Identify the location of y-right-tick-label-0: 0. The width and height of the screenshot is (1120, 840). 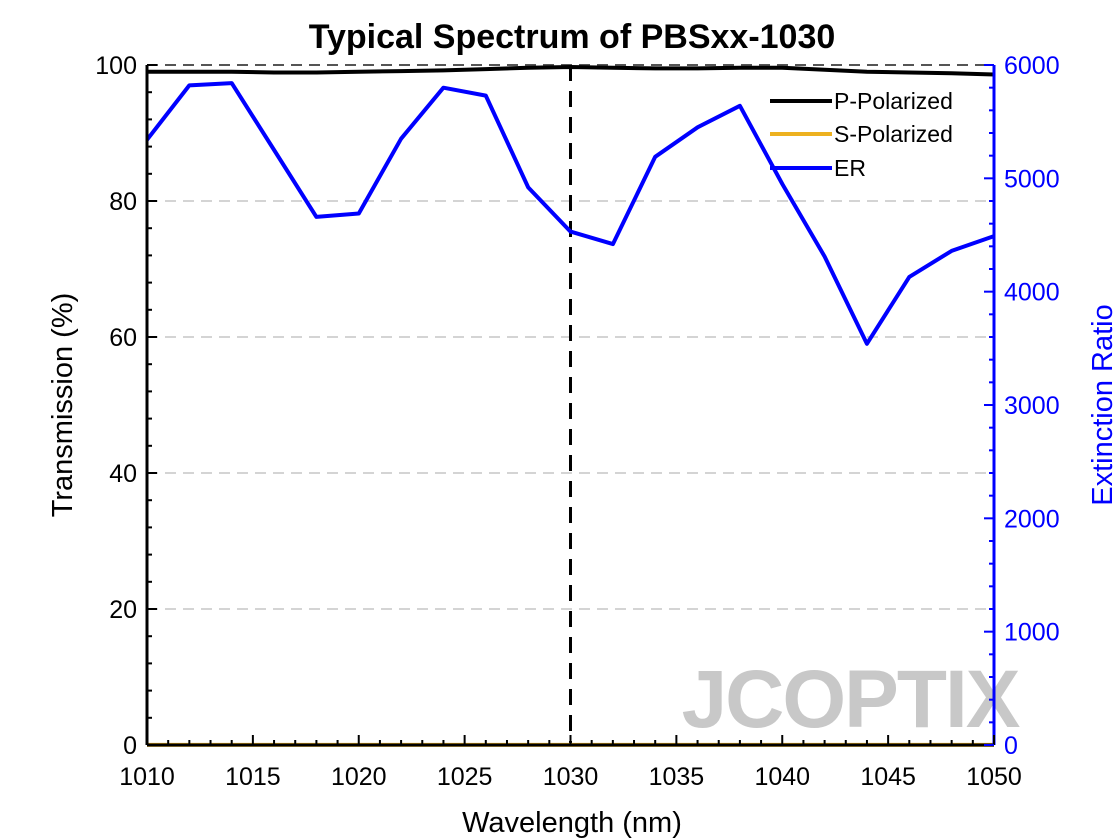
(1011, 746).